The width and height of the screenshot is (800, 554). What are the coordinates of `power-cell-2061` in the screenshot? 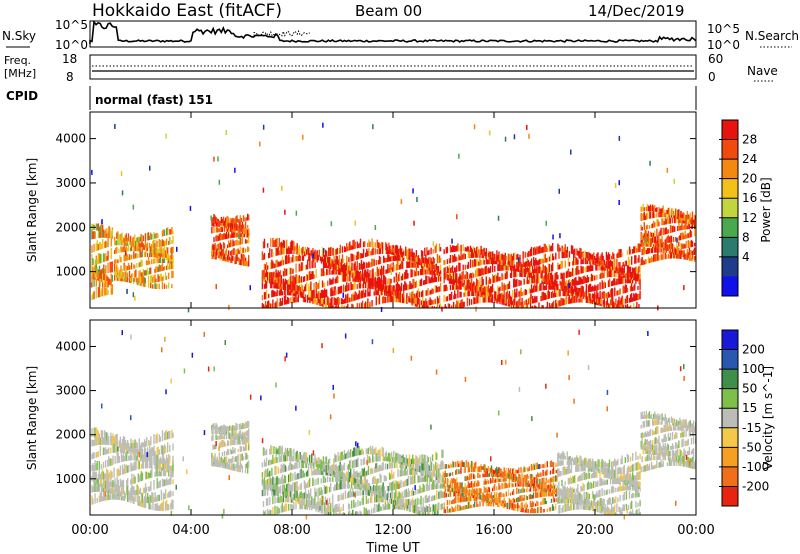 It's located at (470, 248).